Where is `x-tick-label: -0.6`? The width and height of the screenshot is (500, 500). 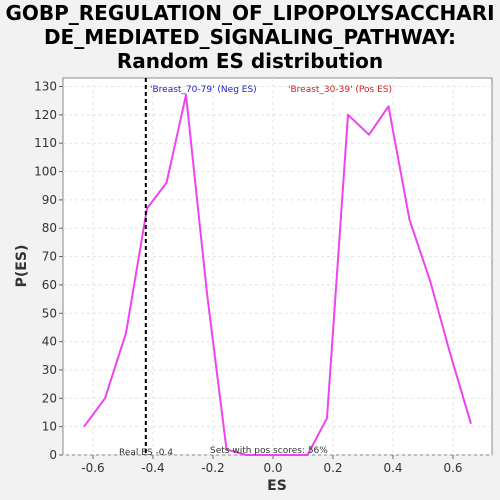
x-tick-label: -0.6 is located at coordinates (92, 468).